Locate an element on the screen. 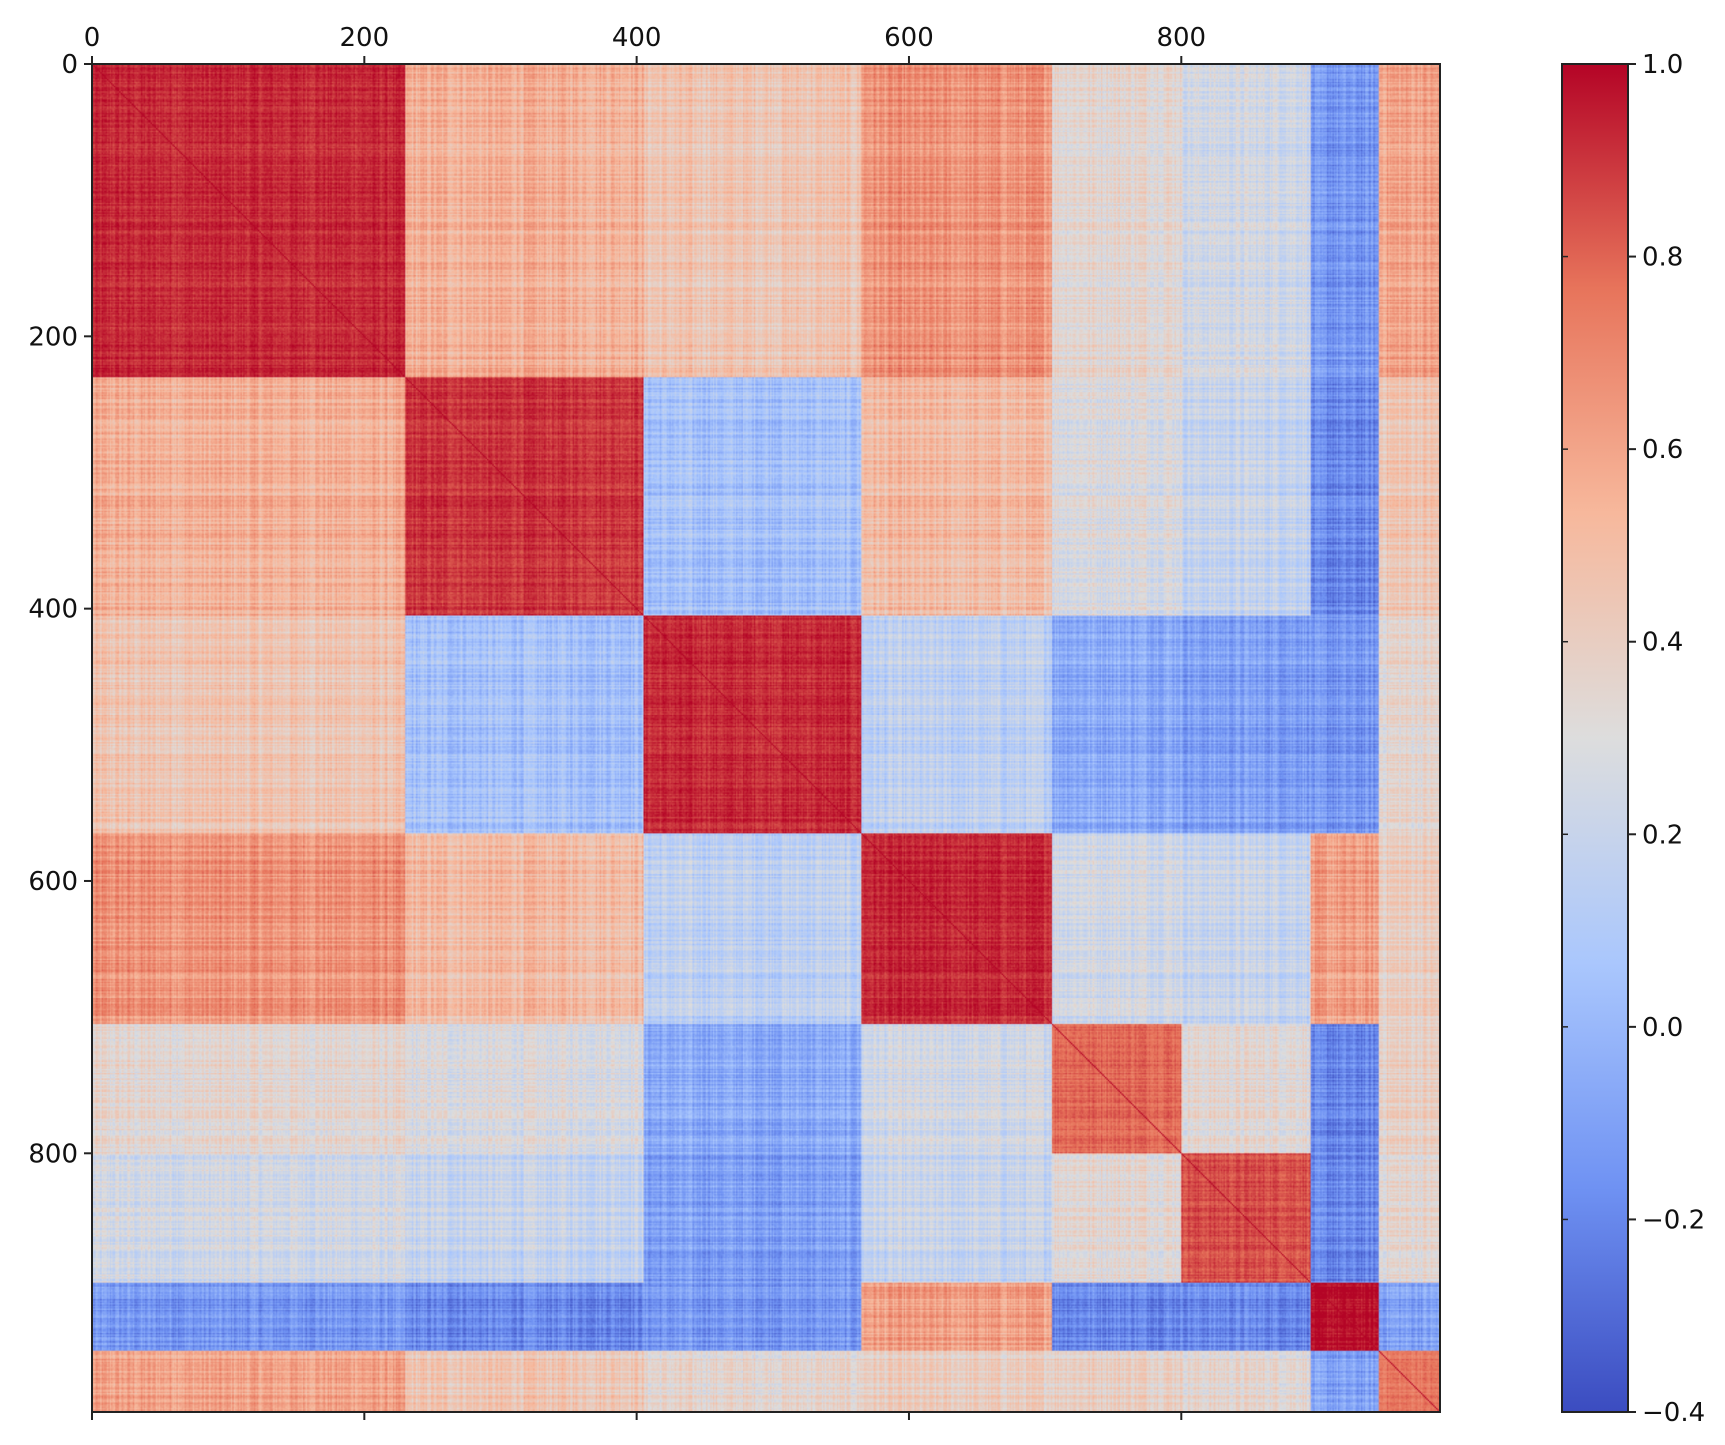  y-tick-label: 400 is located at coordinates (53, 610).